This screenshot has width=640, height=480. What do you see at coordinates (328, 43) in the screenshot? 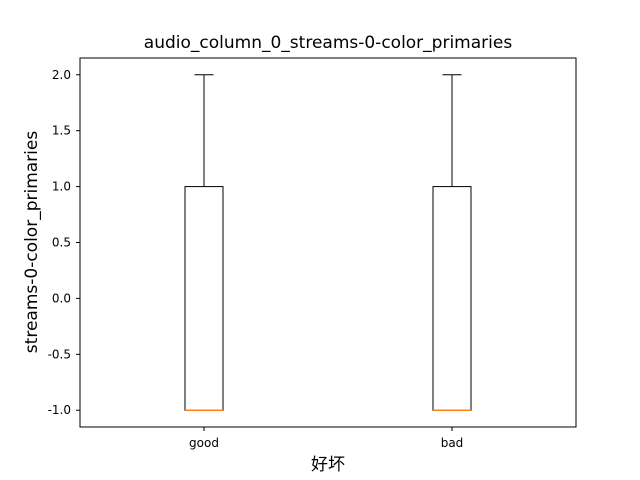
I see `chart-title: audio_column_0_streams-0-color_primaries` at bounding box center [328, 43].